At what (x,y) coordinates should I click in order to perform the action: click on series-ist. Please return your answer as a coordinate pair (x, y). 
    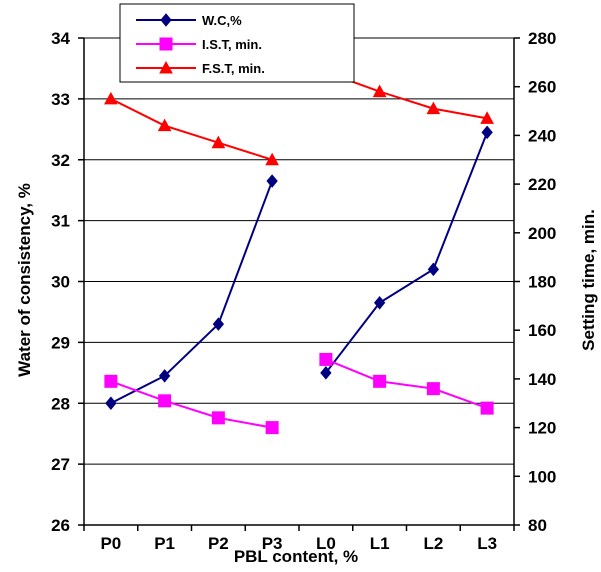
    Looking at the image, I should click on (299, 393).